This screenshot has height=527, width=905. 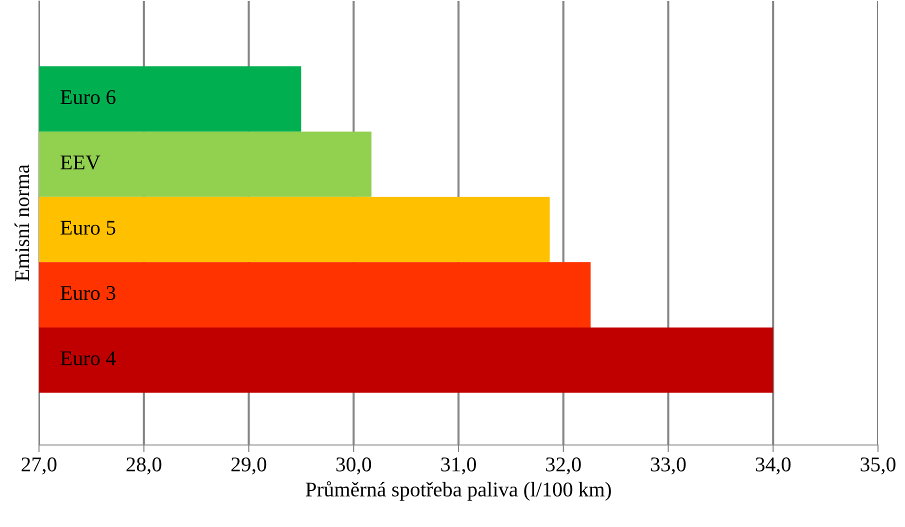 I want to click on y-tick-label: EEV, so click(x=80, y=163).